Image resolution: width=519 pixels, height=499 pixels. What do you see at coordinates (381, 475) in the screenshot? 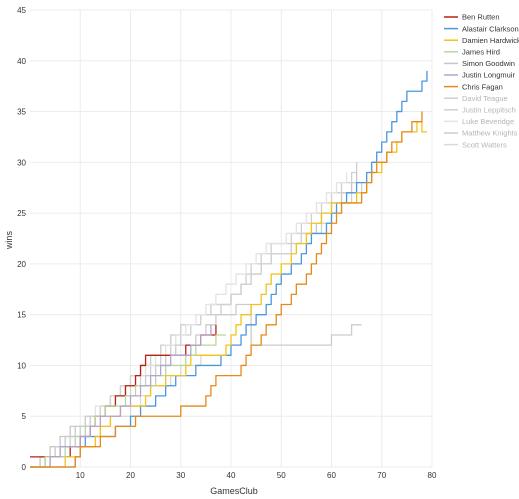
I see `x-tick-label: 70` at bounding box center [381, 475].